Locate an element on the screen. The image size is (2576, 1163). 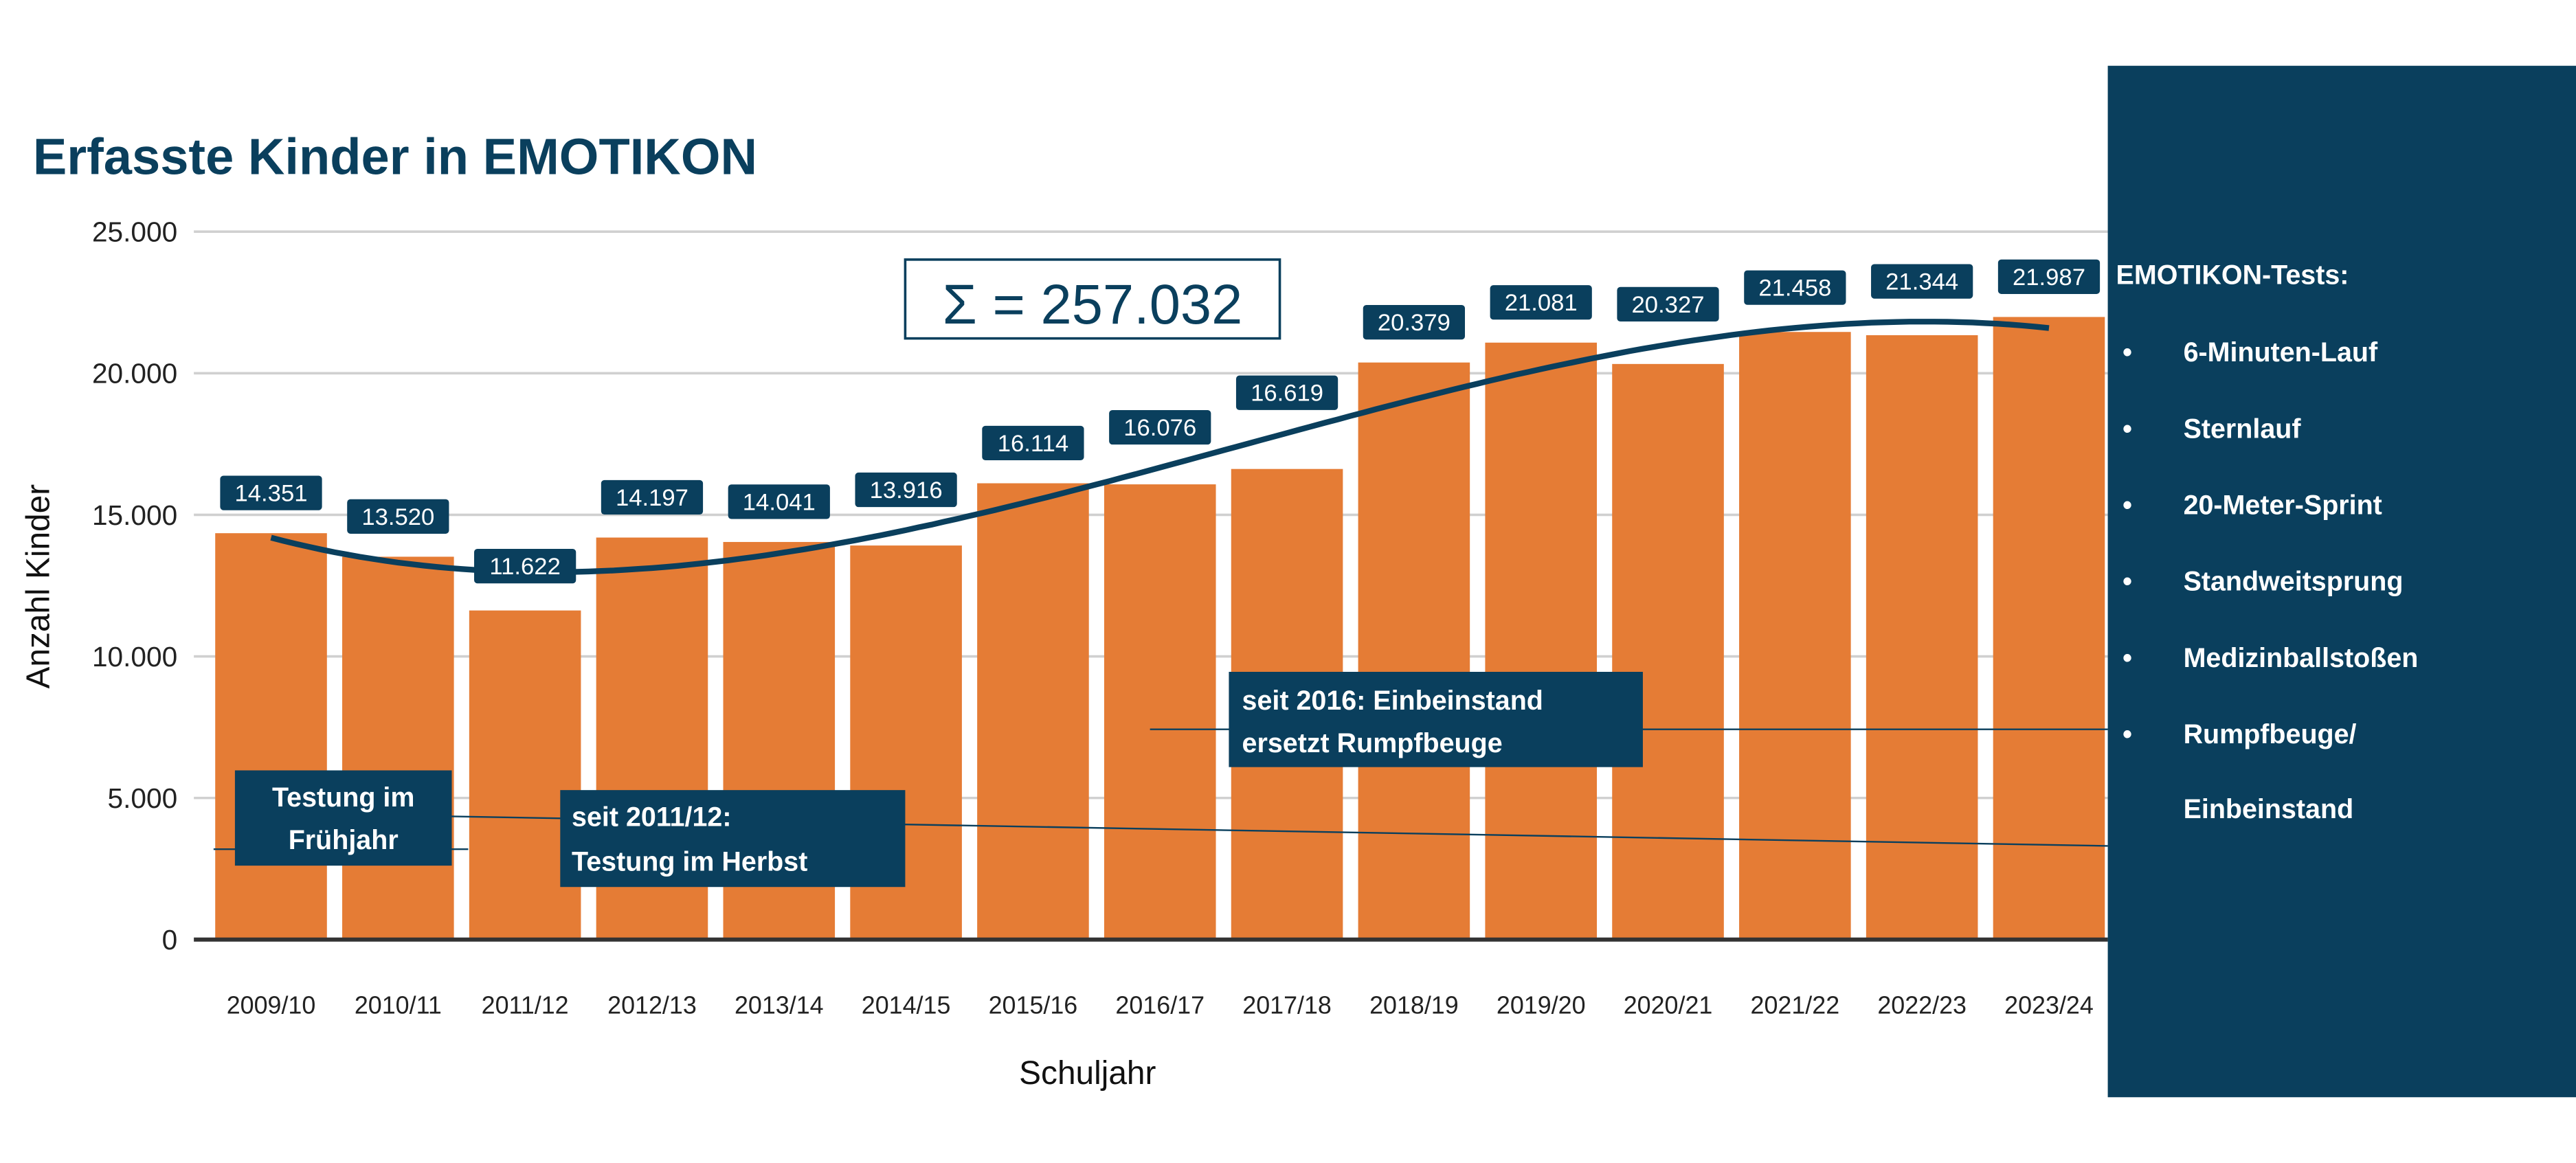
svg-text: ersetzt Rumpfbeuge is located at coordinates (1372, 743).